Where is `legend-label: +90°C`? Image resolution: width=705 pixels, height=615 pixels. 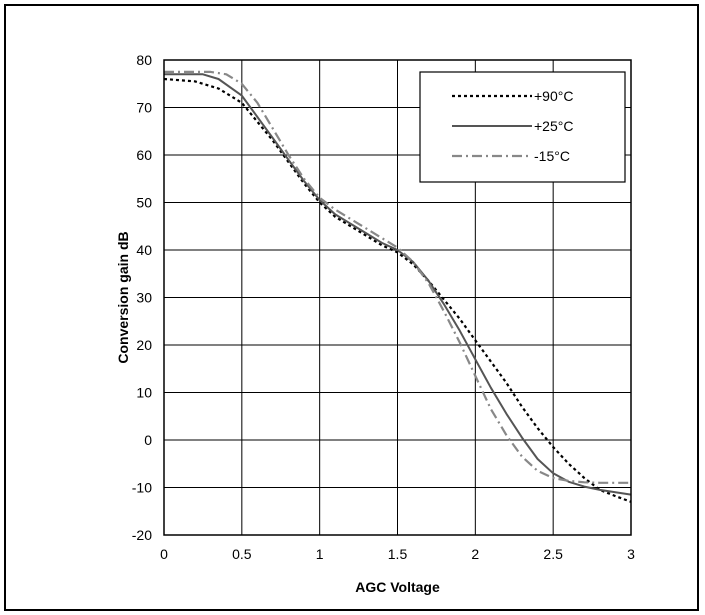 legend-label: +90°C is located at coordinates (553, 96).